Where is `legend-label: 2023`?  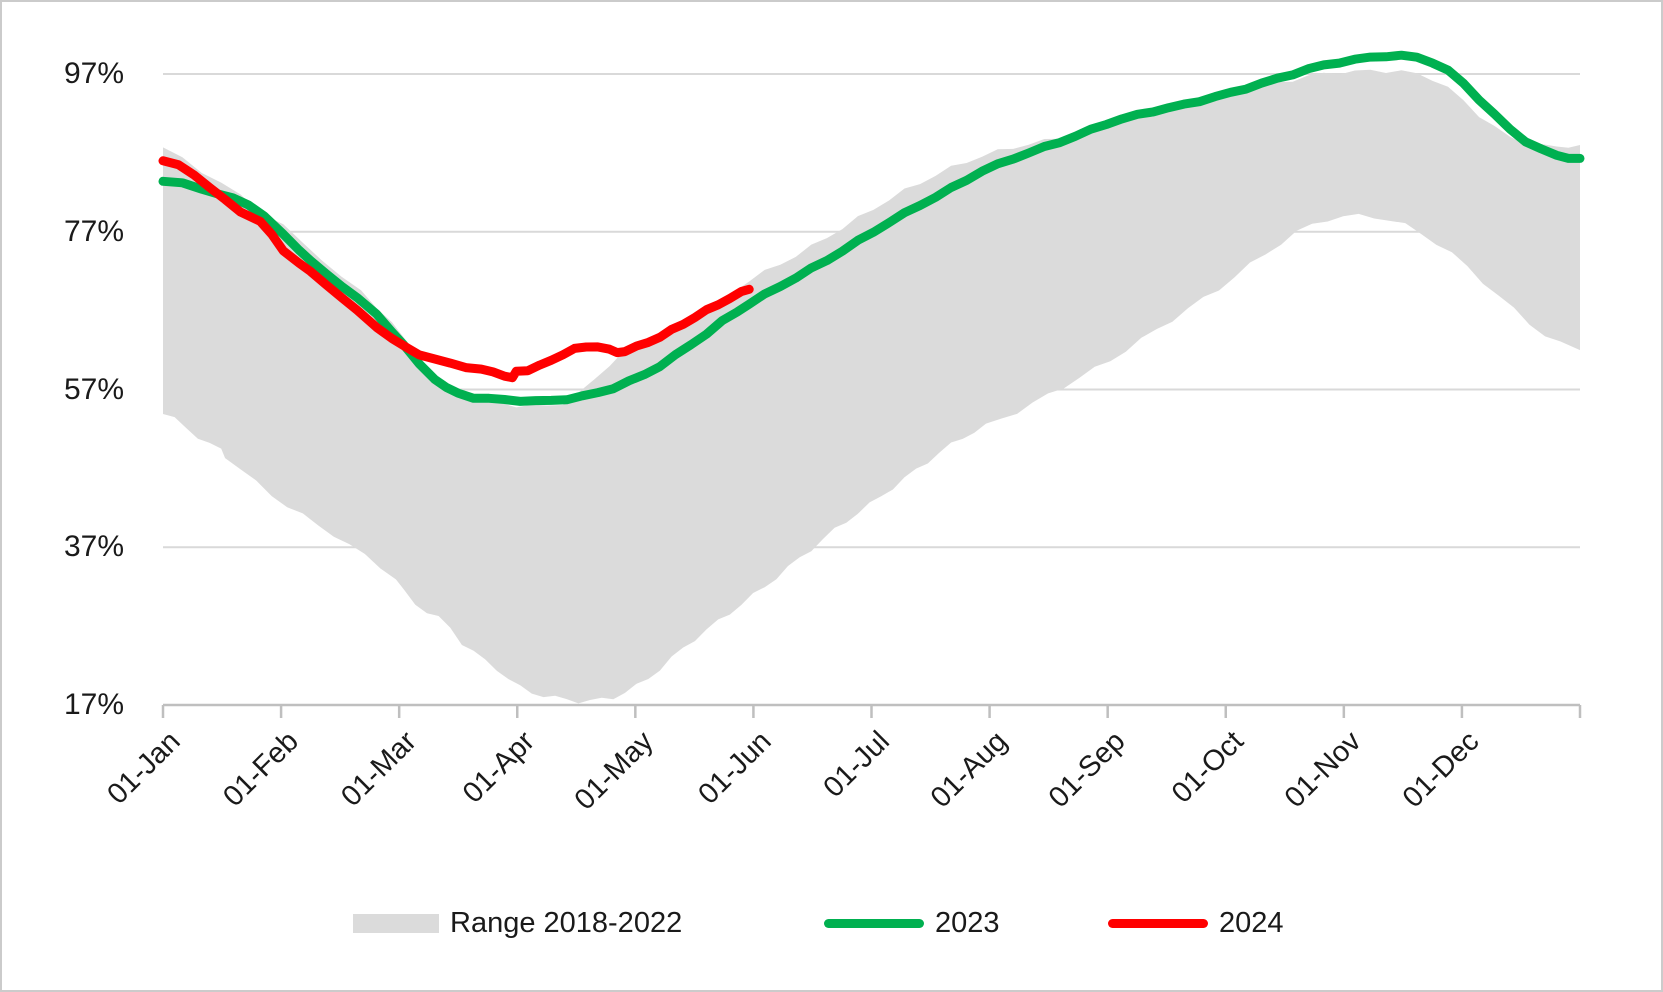 legend-label: 2023 is located at coordinates (967, 922).